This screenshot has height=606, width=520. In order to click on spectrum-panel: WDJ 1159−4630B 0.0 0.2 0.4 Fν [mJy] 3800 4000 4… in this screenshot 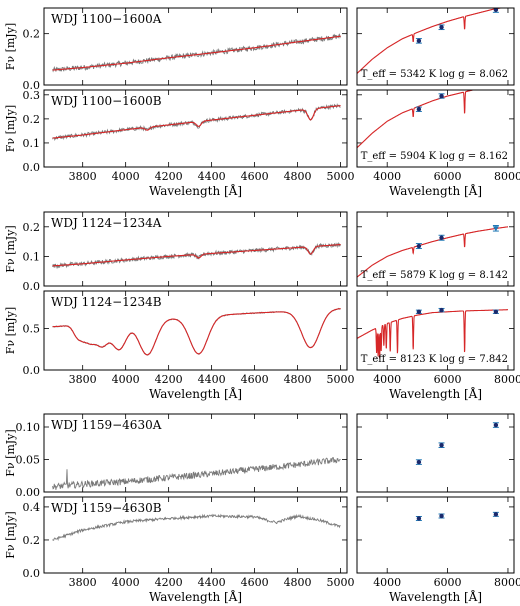, I will do `click(179, 550)`.